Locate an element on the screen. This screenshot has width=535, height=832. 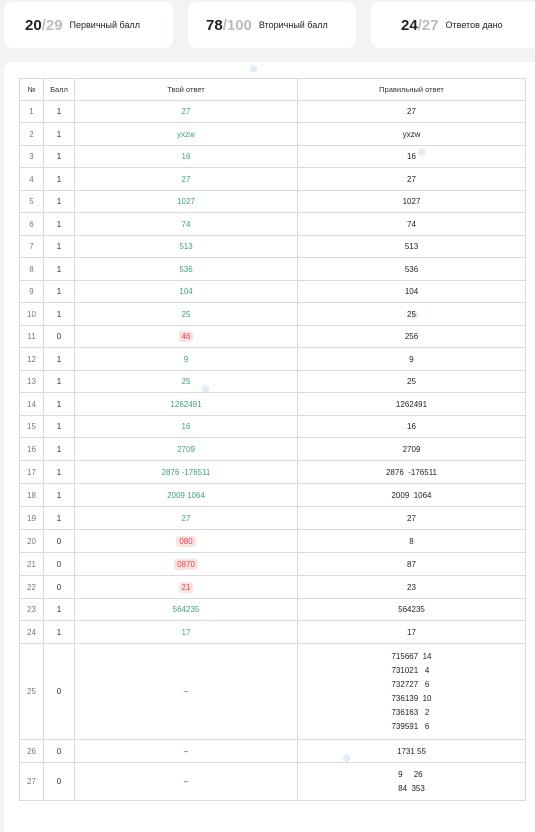
table-row: 7 1 513 513 is located at coordinates (272, 246).